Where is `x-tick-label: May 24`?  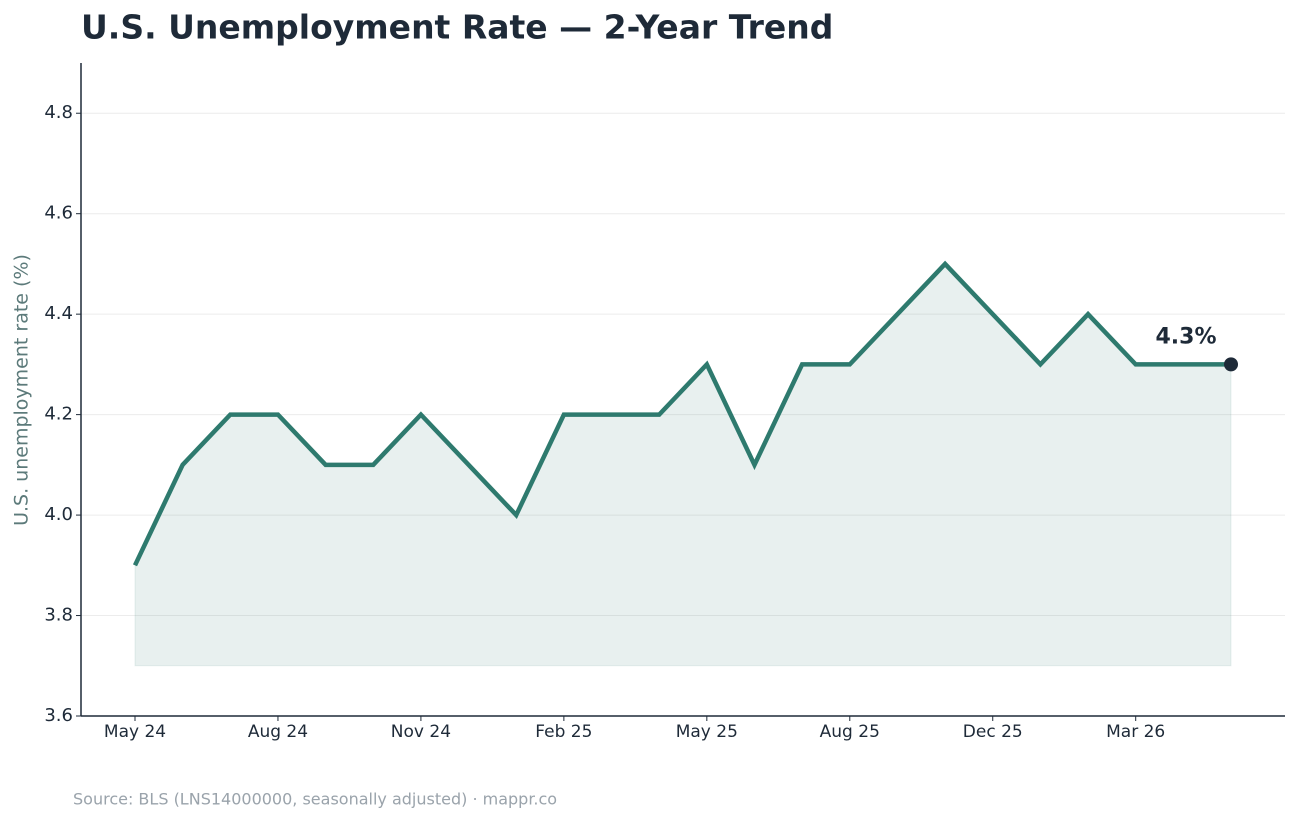 x-tick-label: May 24 is located at coordinates (135, 732).